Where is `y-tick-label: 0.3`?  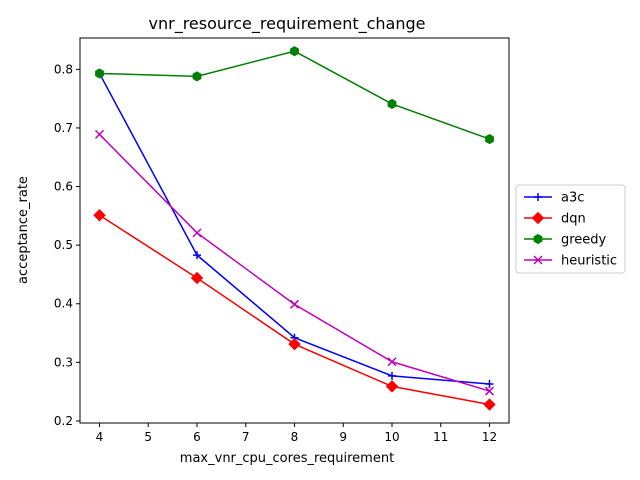 y-tick-label: 0.3 is located at coordinates (63, 362).